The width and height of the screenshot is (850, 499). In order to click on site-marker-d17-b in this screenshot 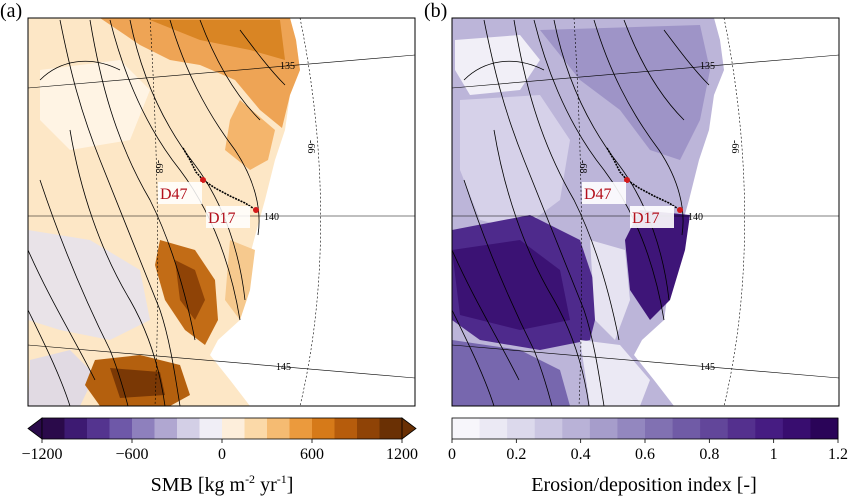, I will do `click(680, 210)`.